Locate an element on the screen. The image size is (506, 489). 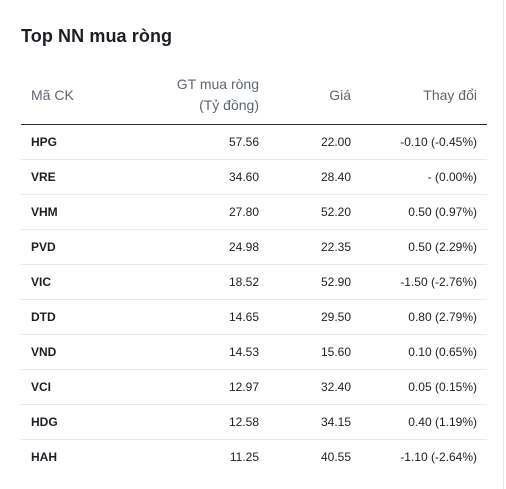
card-title: Top NN mua ròng is located at coordinates (97, 36).